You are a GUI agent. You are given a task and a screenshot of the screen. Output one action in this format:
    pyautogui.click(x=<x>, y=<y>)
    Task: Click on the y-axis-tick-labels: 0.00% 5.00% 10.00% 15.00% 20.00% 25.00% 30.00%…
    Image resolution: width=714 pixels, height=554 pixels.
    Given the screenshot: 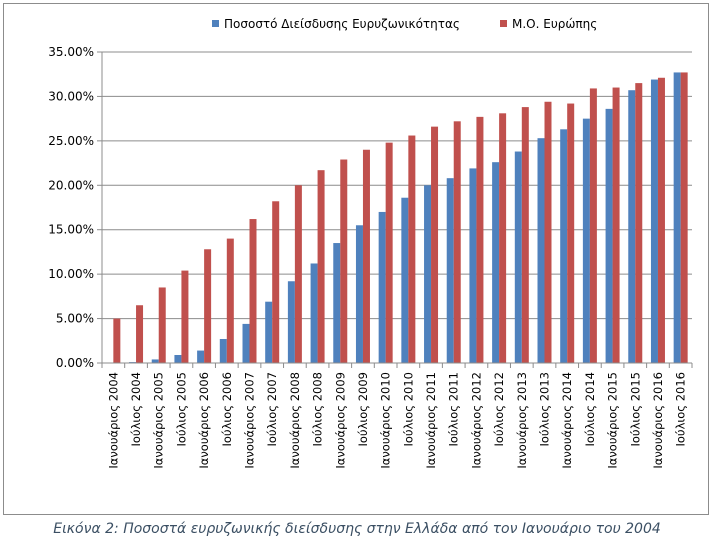 What is the action you would take?
    pyautogui.click(x=71, y=207)
    